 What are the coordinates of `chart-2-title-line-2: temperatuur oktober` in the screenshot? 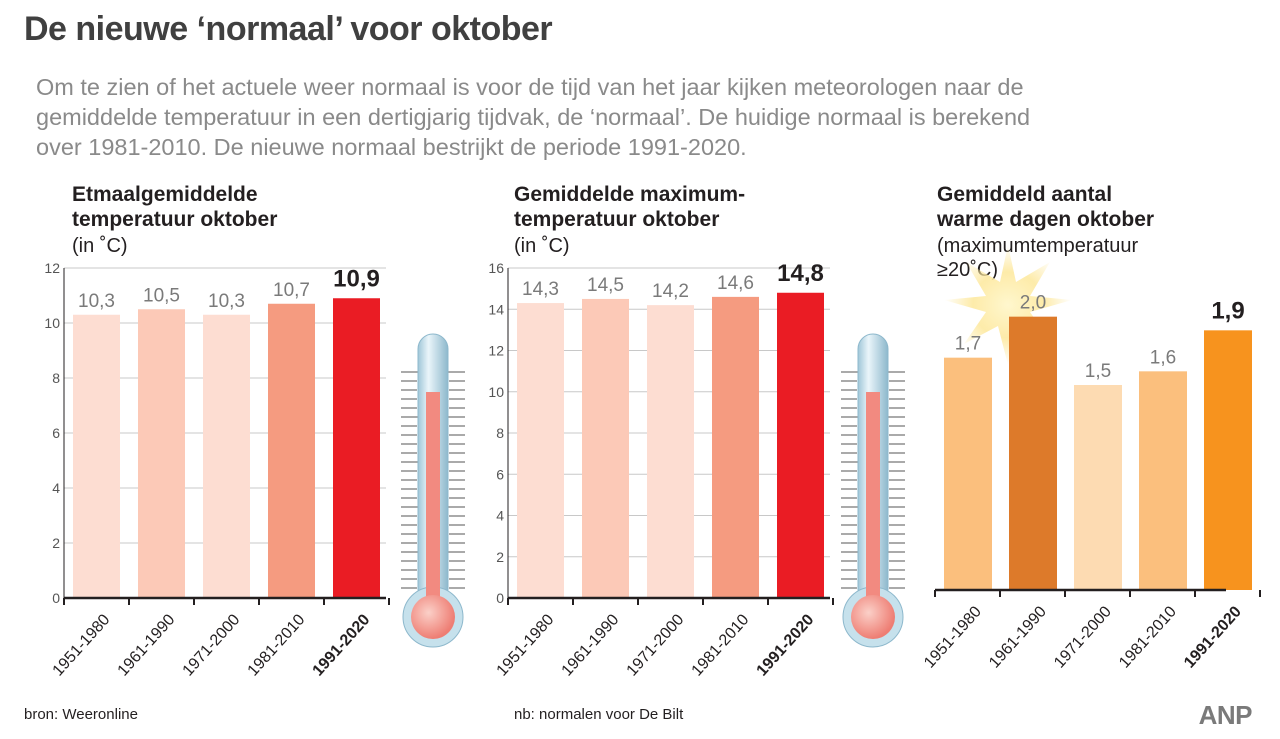 It's located at (617, 219).